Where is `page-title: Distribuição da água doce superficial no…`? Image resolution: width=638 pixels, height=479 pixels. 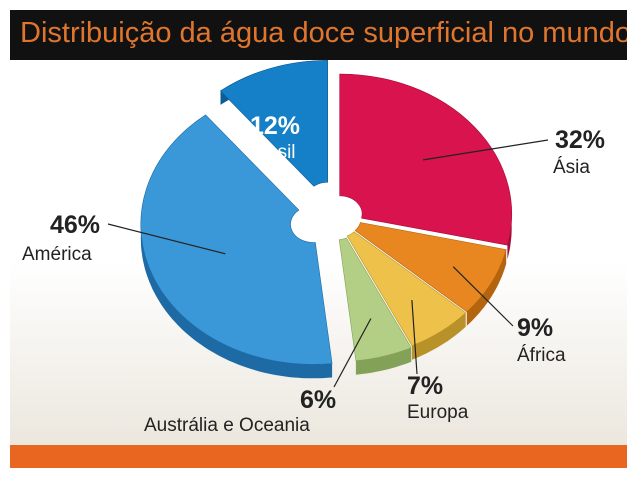 page-title: Distribuição da água doce superficial no… is located at coordinates (323, 33).